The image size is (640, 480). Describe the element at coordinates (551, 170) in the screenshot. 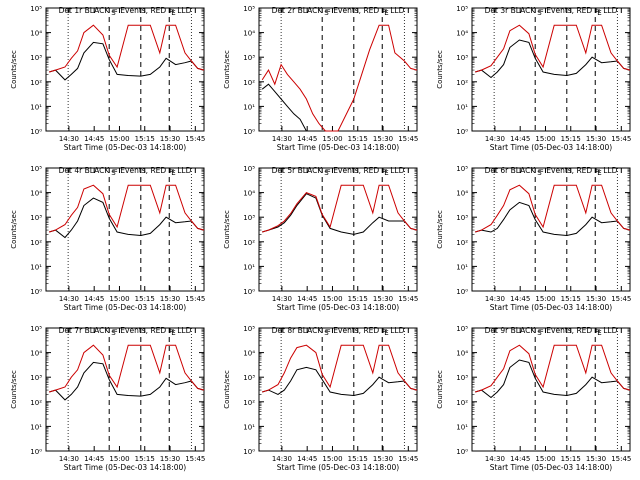

I see `chart-title: Det 6r BLACK = Events, RED = LLD` at that location.